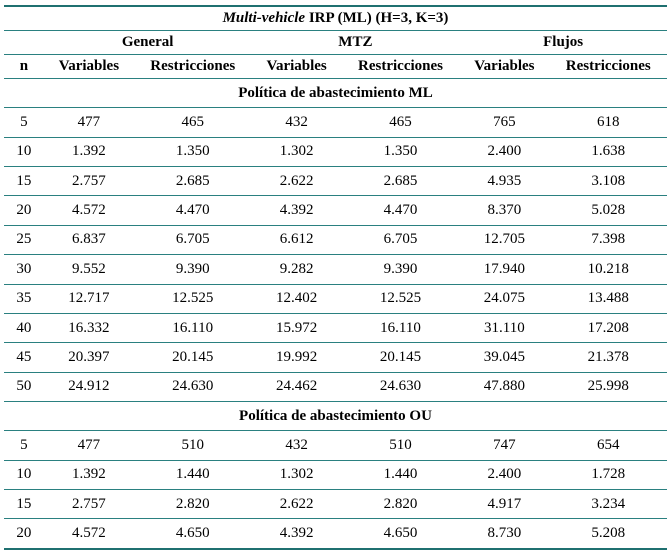  What do you see at coordinates (296, 239) in the screenshot?
I see `value-cell: 6.612` at bounding box center [296, 239].